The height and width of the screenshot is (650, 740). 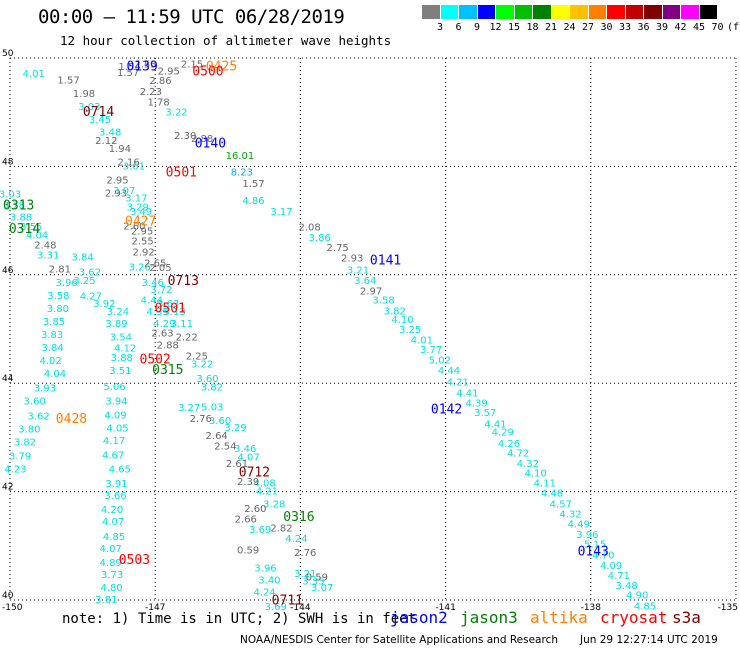 I want to click on x-tick-label: -147, so click(x=155, y=608).